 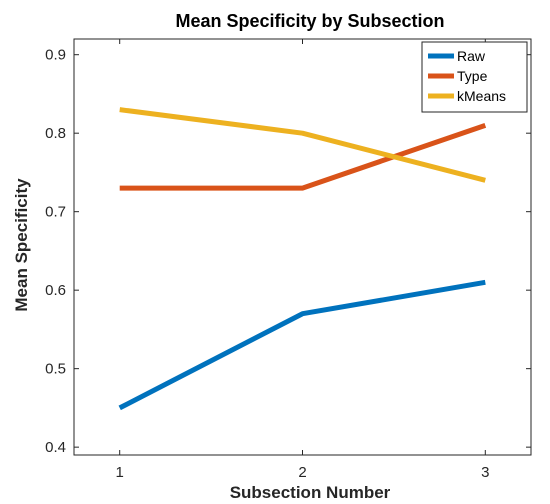 What do you see at coordinates (120, 472) in the screenshot?
I see `x-tick-label: 1` at bounding box center [120, 472].